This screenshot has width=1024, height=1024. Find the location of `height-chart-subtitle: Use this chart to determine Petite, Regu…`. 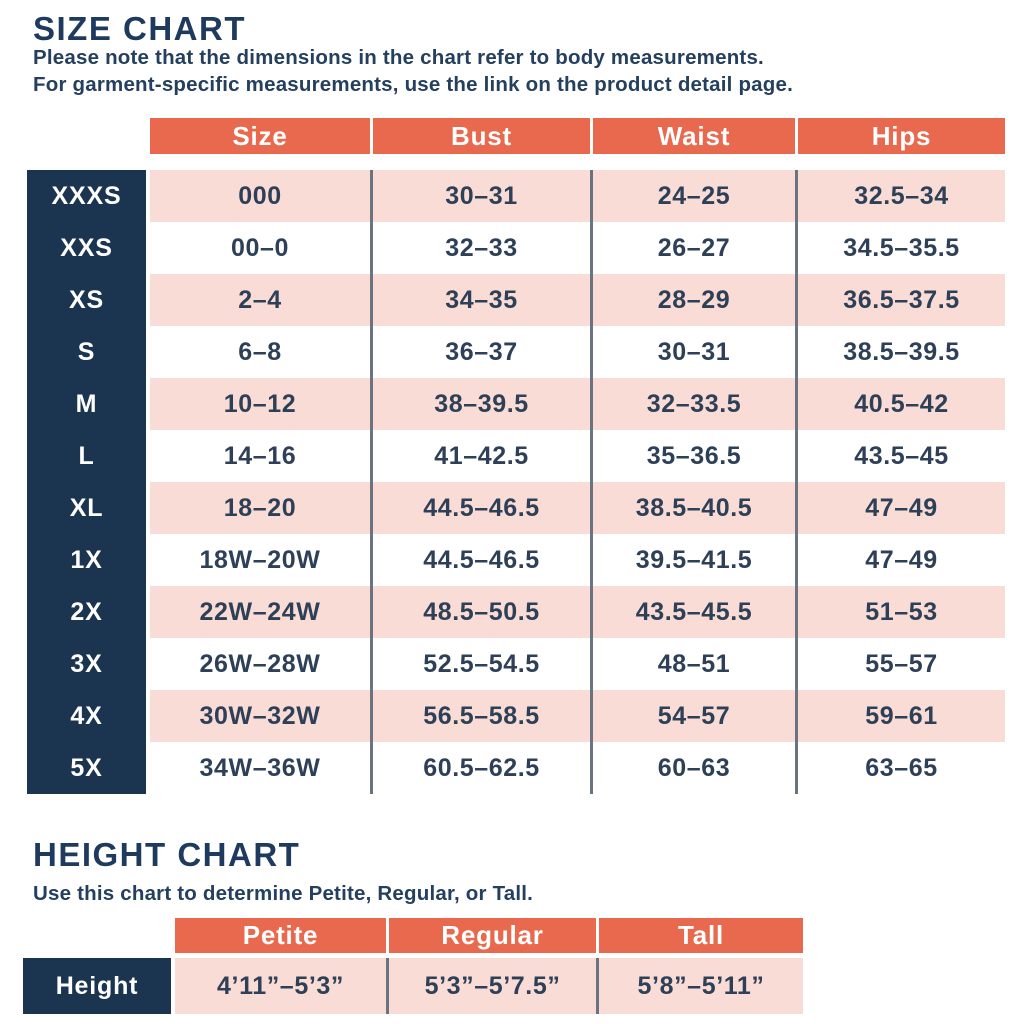

height-chart-subtitle: Use this chart to determine Petite, Regu… is located at coordinates (283, 893).